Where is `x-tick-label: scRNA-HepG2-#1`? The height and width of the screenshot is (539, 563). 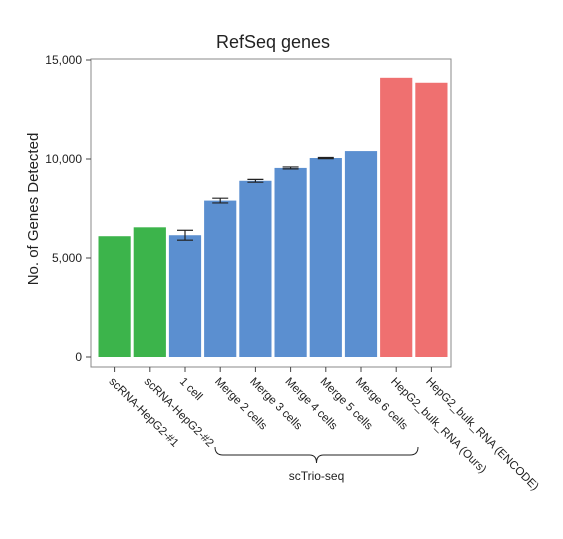
x-tick-label: scRNA-HepG2-#1 is located at coordinates (143, 413).